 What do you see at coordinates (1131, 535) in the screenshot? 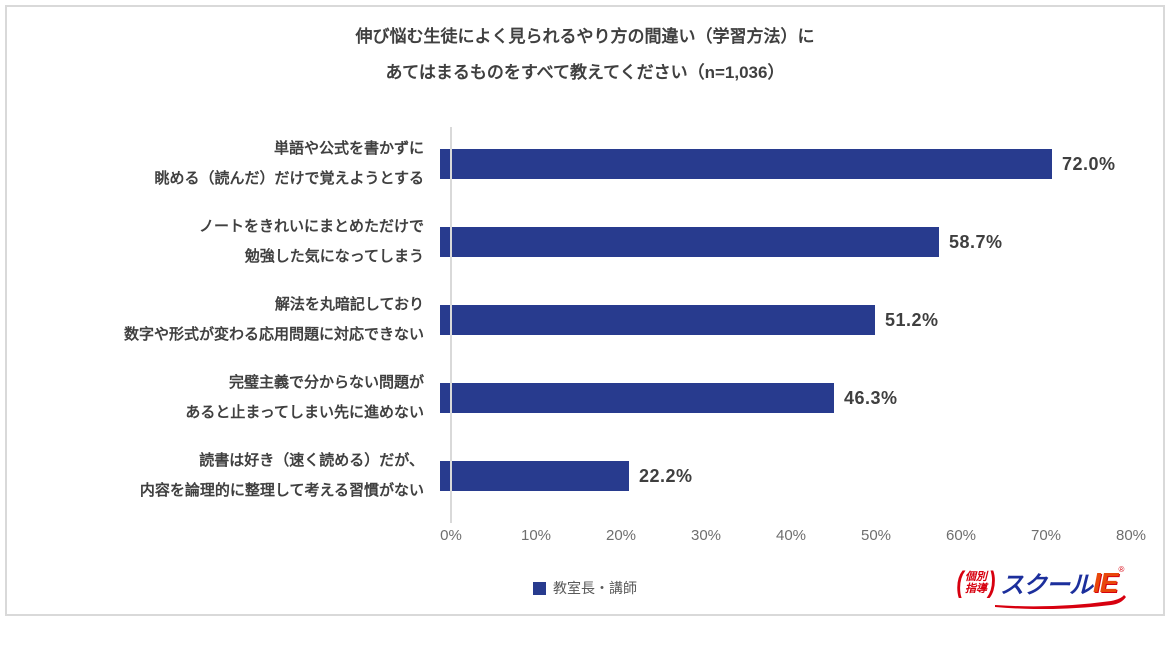
I see `x-tick: 80%` at bounding box center [1131, 535].